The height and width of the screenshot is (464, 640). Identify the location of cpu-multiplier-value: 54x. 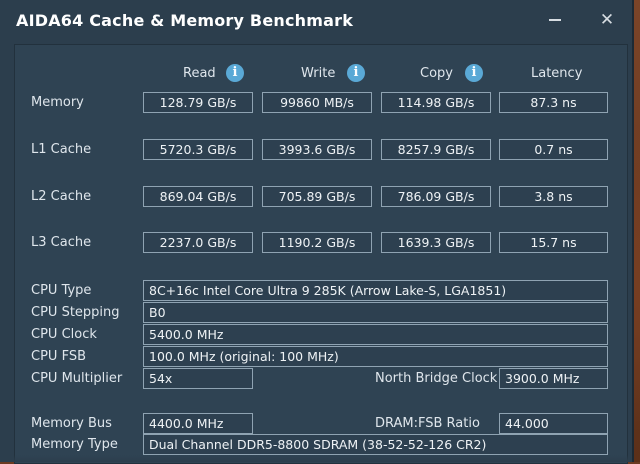
(198, 378).